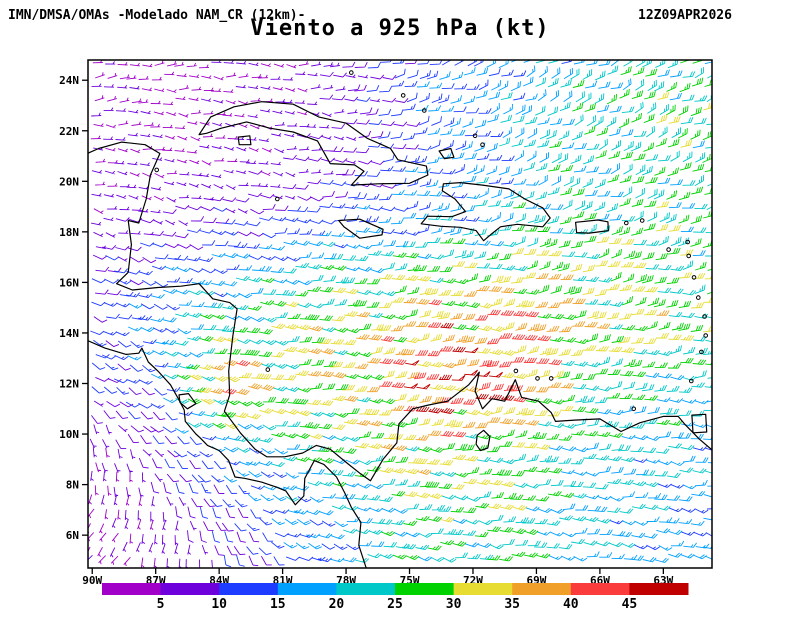 The height and width of the screenshot is (618, 800). What do you see at coordinates (69, 333) in the screenshot?
I see `lat-tick-label: 14N` at bounding box center [69, 333].